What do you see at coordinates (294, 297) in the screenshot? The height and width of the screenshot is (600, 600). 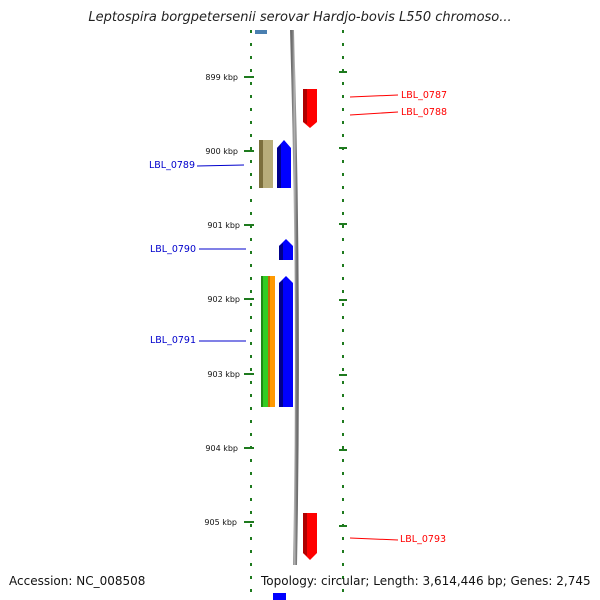 I see `chromosome-backbone` at bounding box center [294, 297].